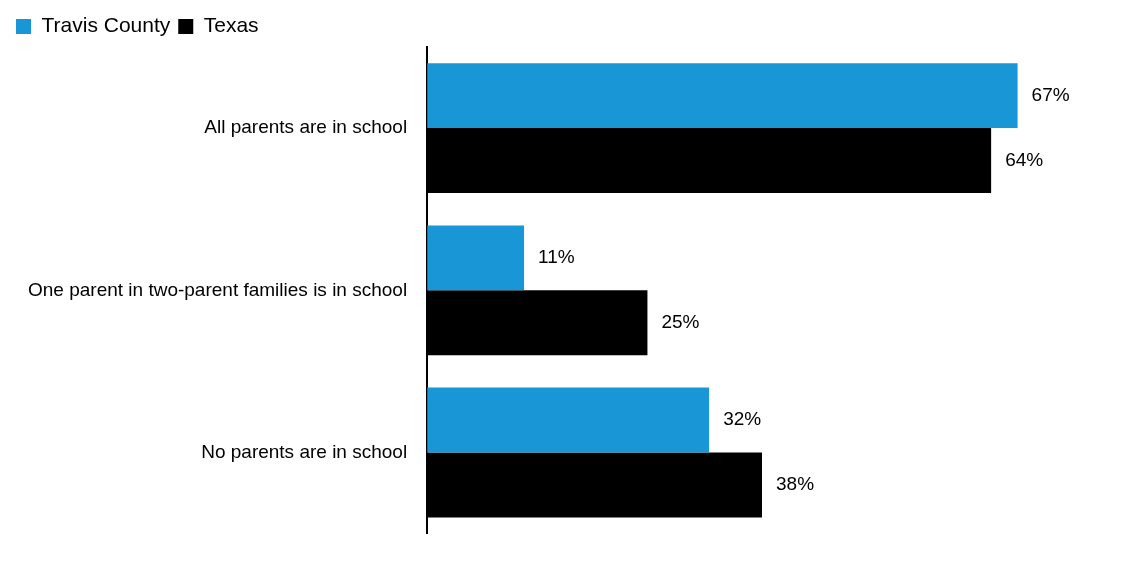 The image size is (1122, 573). I want to click on y-tick-label: No parents are in school, so click(304, 451).